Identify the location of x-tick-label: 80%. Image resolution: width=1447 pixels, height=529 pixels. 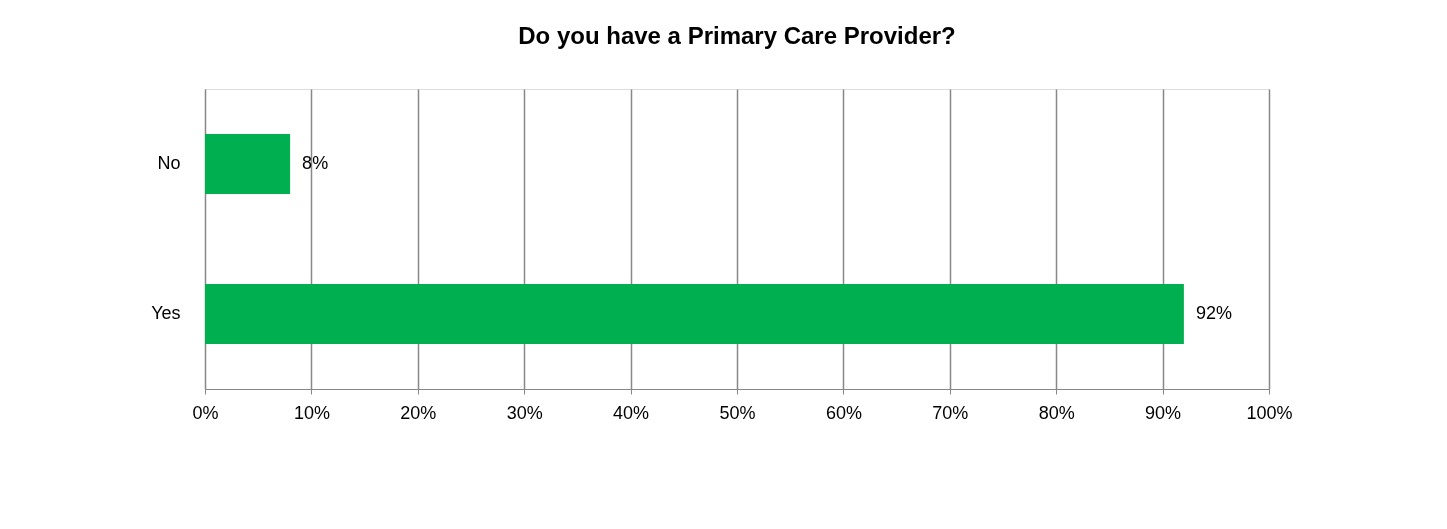
(1056, 412).